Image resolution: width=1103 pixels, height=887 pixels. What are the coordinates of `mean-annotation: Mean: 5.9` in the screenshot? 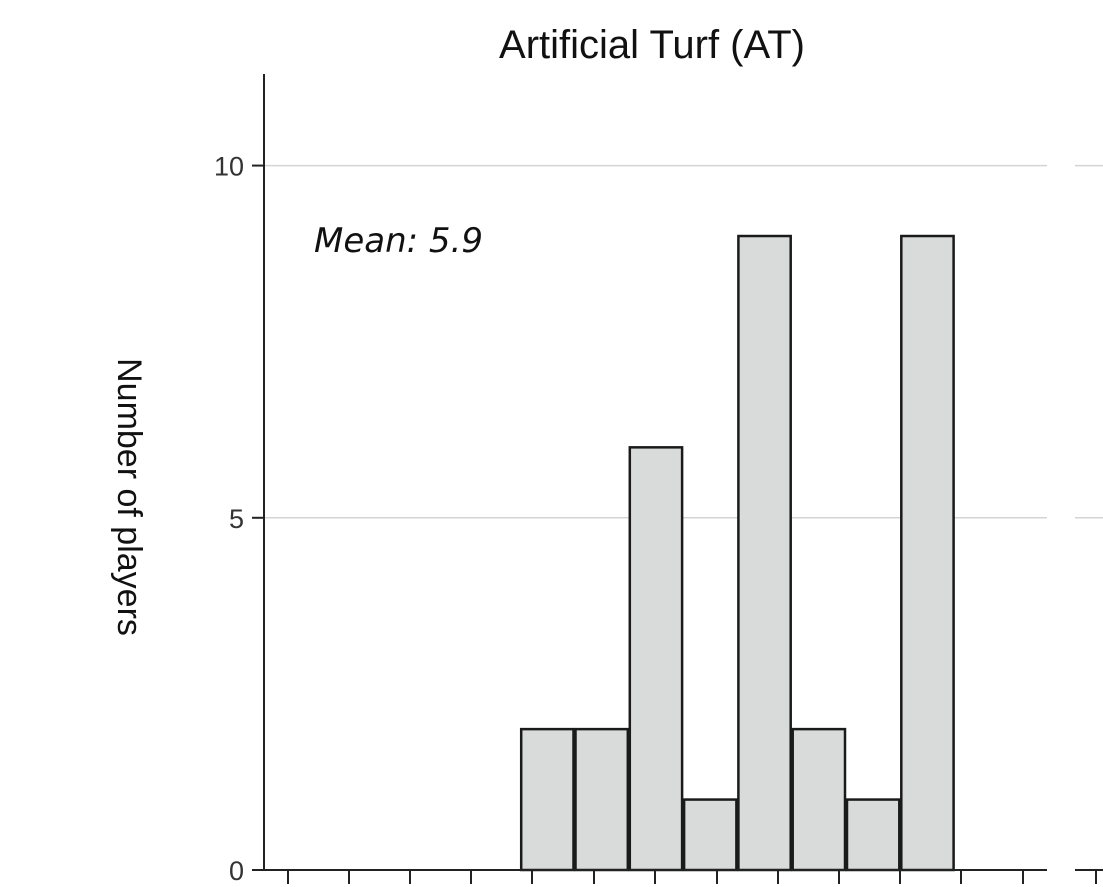 It's located at (398, 241).